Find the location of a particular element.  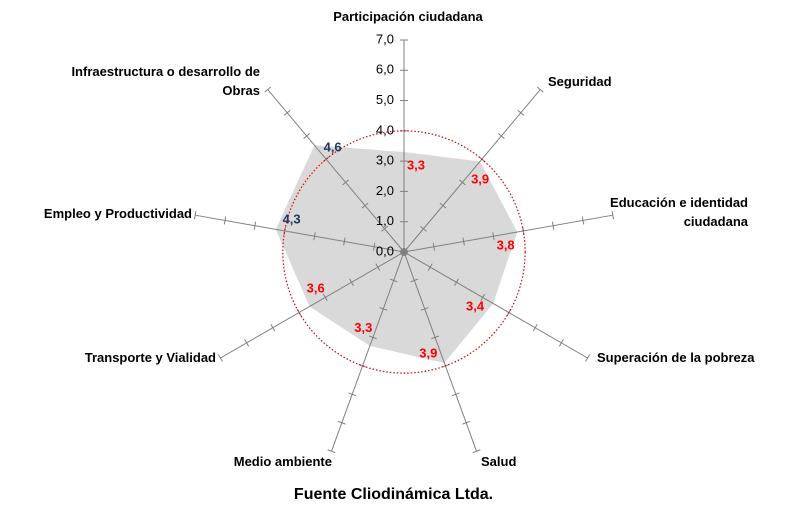

value-label: 3,6 is located at coordinates (316, 288).